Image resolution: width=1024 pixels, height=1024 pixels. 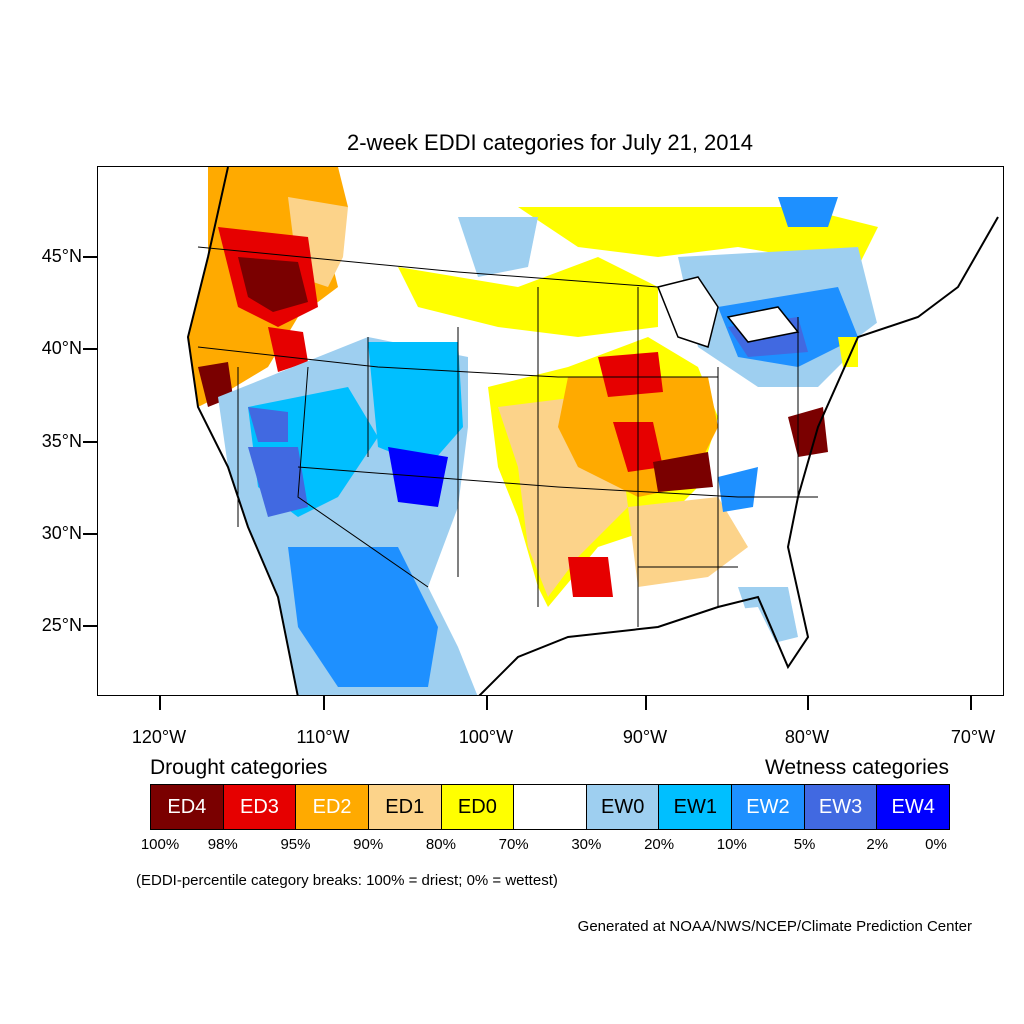 I want to click on legend-cell-ed2: ED2, so click(x=332, y=807).